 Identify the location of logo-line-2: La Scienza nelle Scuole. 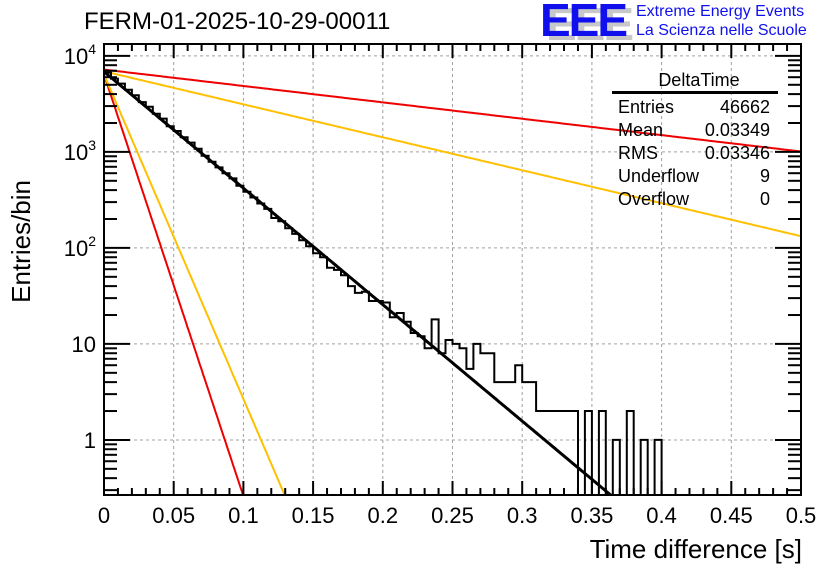
(721, 30).